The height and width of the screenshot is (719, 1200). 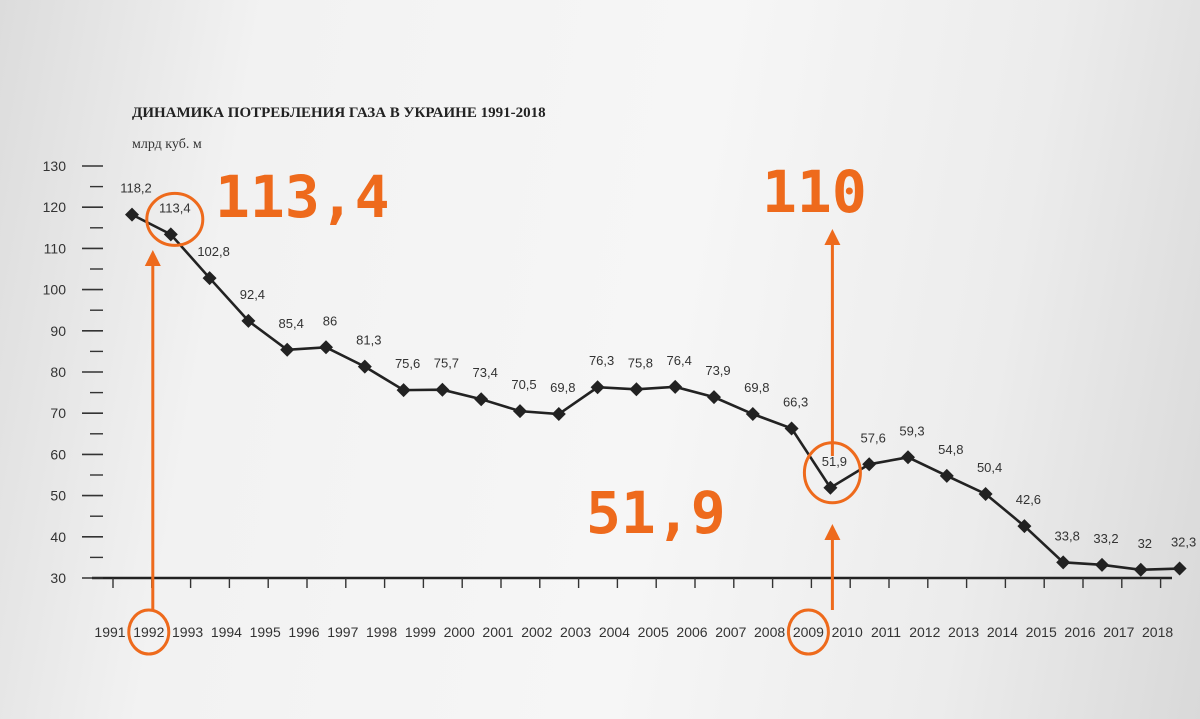 What do you see at coordinates (601, 360) in the screenshot?
I see `data-label: 76,3` at bounding box center [601, 360].